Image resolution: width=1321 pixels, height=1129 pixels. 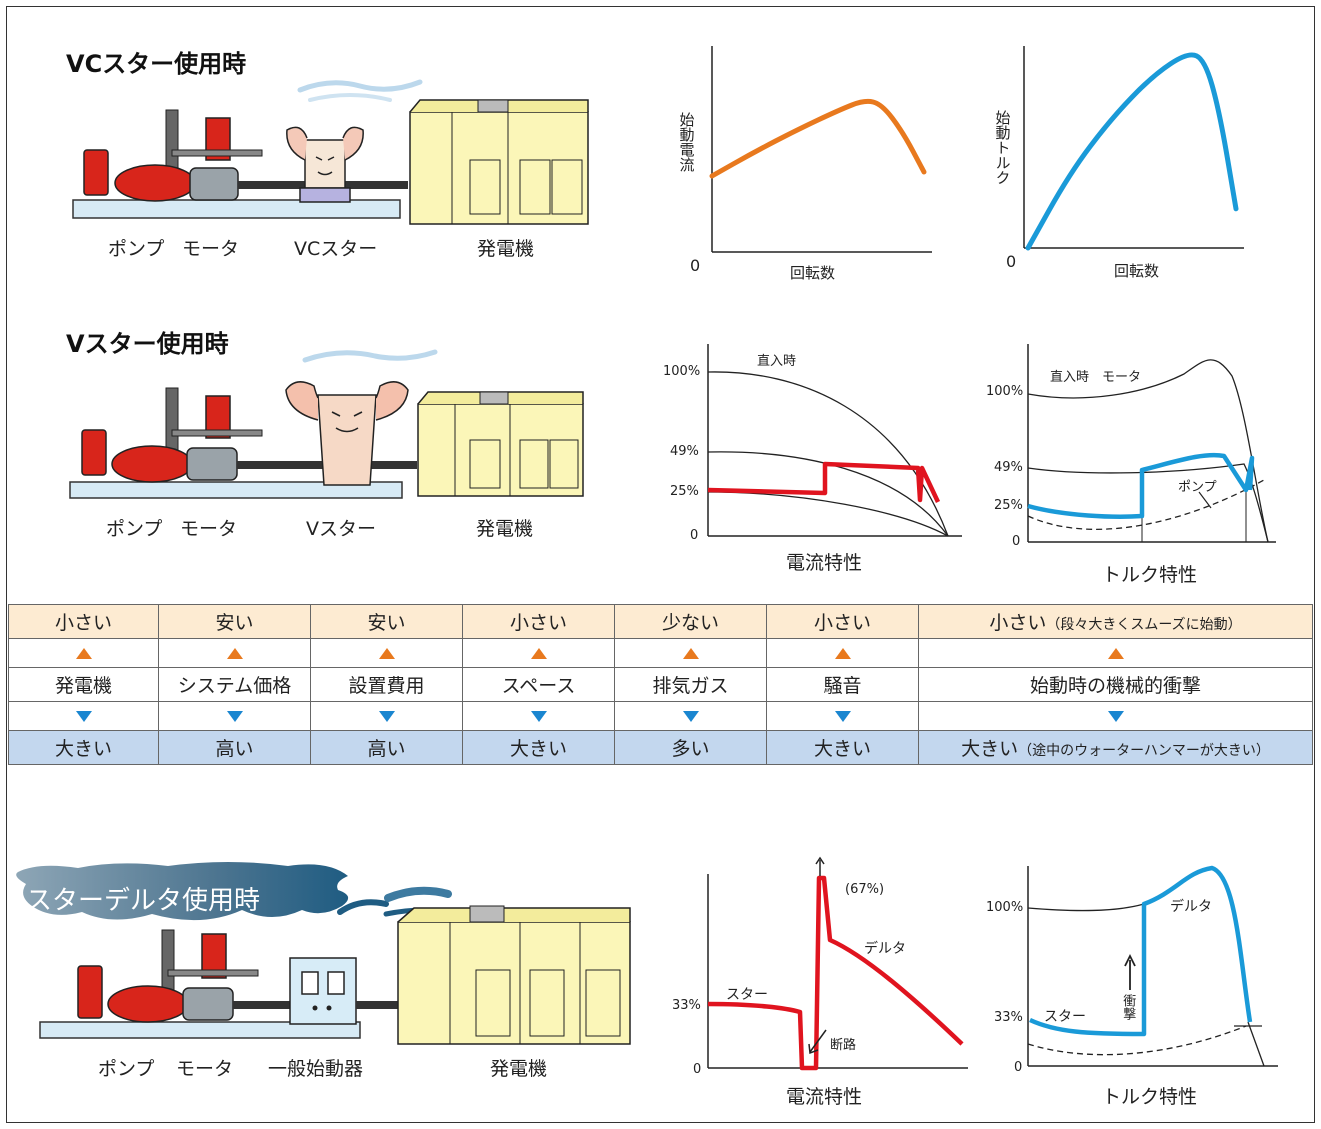 I want to click on v-current-tick-25: 25%, so click(x=684, y=491).